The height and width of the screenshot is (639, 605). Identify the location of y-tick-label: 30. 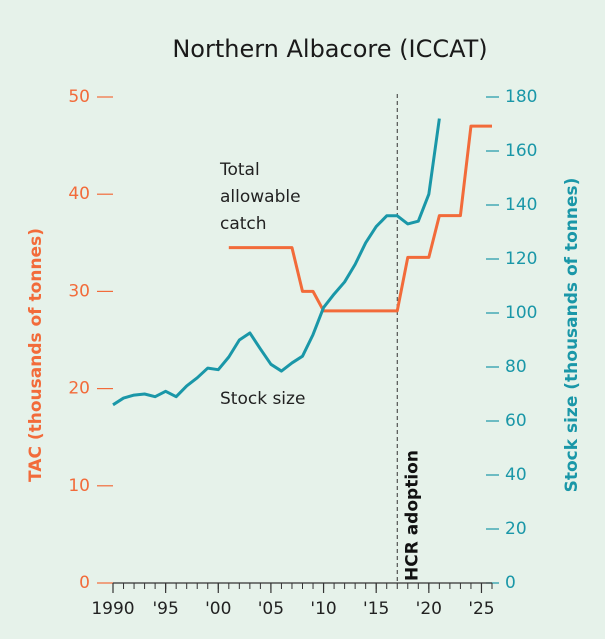
(79, 291).